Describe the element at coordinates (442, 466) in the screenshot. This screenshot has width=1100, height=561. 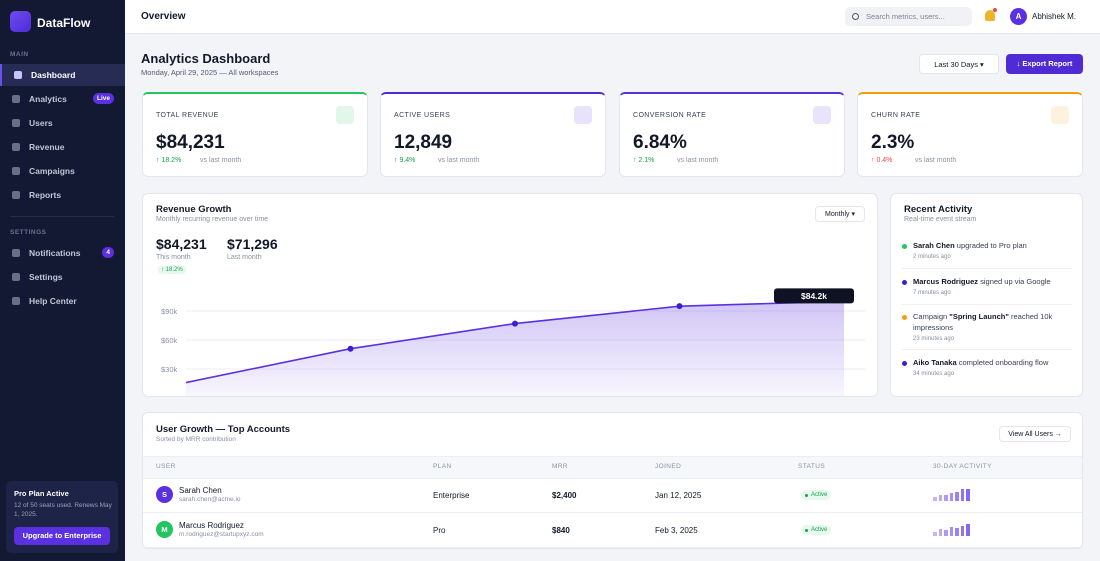
I see `column-header: PLAN` at that location.